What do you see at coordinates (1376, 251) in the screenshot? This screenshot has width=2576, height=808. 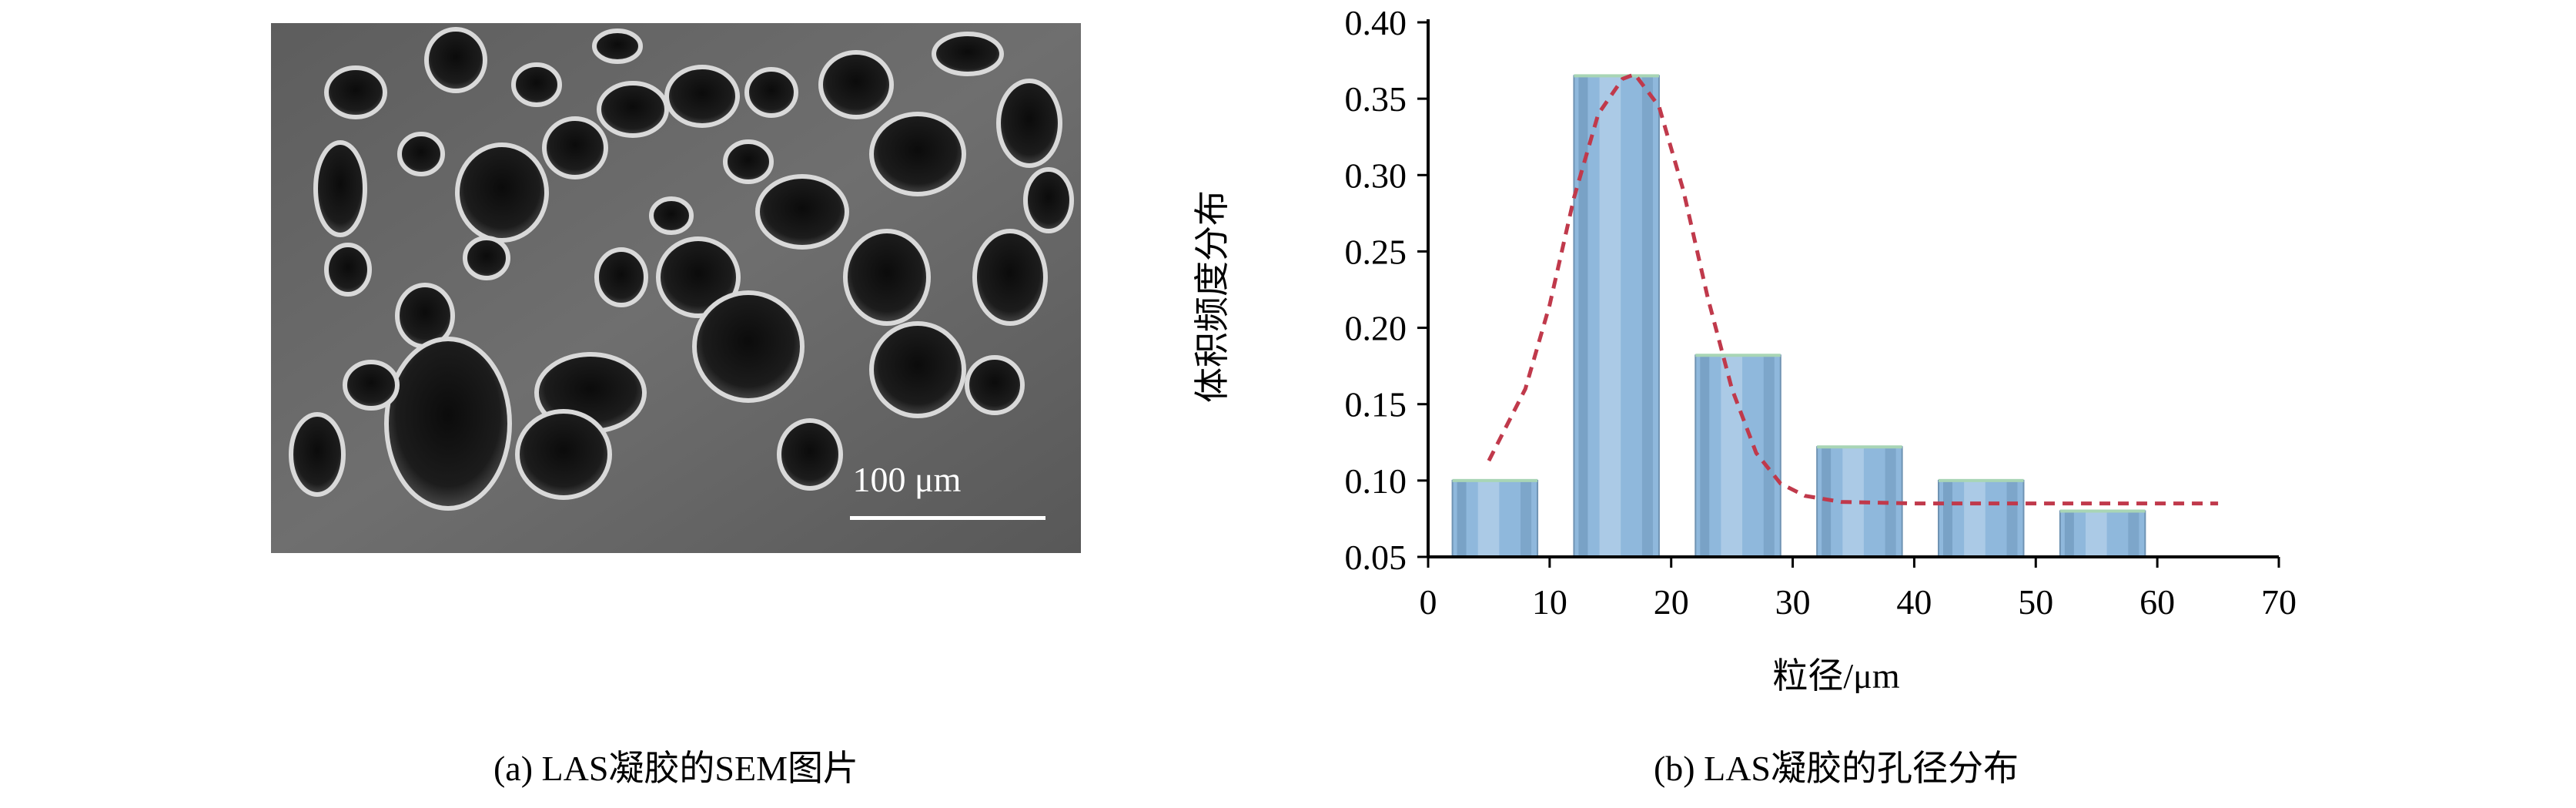 I see `y-tick-label: 0.25` at bounding box center [1376, 251].